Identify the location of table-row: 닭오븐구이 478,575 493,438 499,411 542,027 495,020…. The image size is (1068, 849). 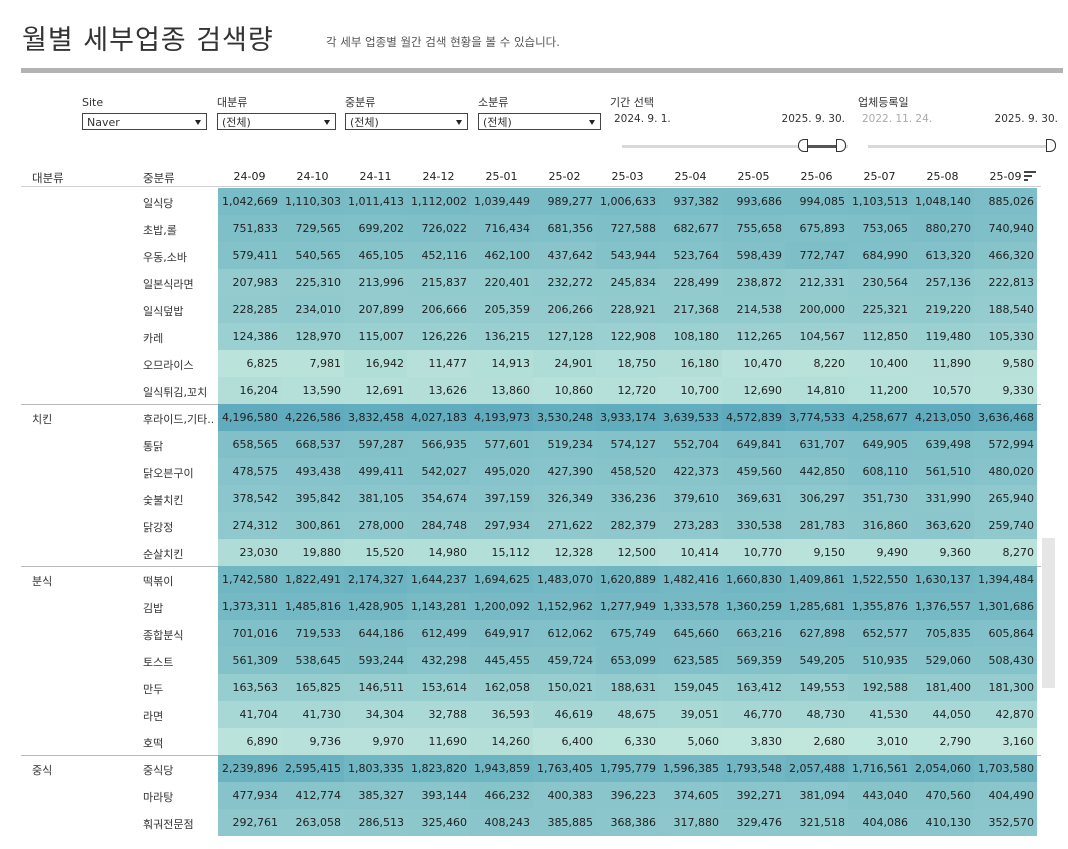
(531, 471).